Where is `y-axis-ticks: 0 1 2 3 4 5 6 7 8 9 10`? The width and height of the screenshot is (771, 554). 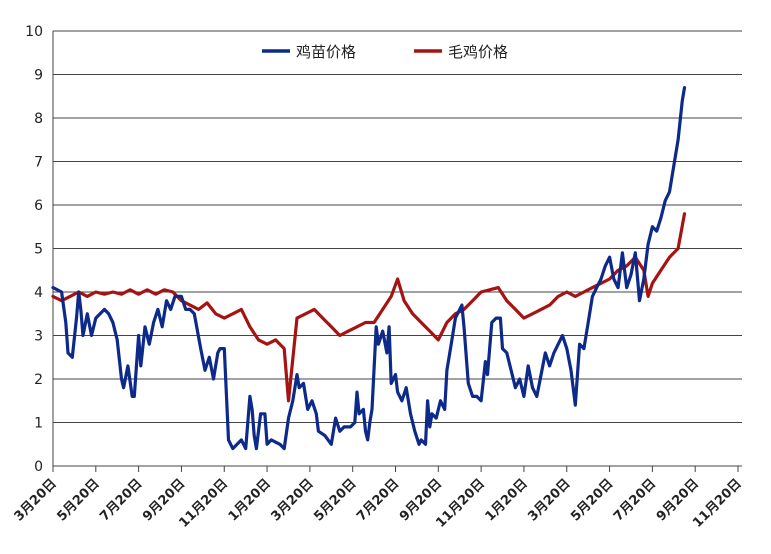
y-axis-ticks: 0 1 2 3 4 5 6 7 8 9 10 is located at coordinates (34, 249).